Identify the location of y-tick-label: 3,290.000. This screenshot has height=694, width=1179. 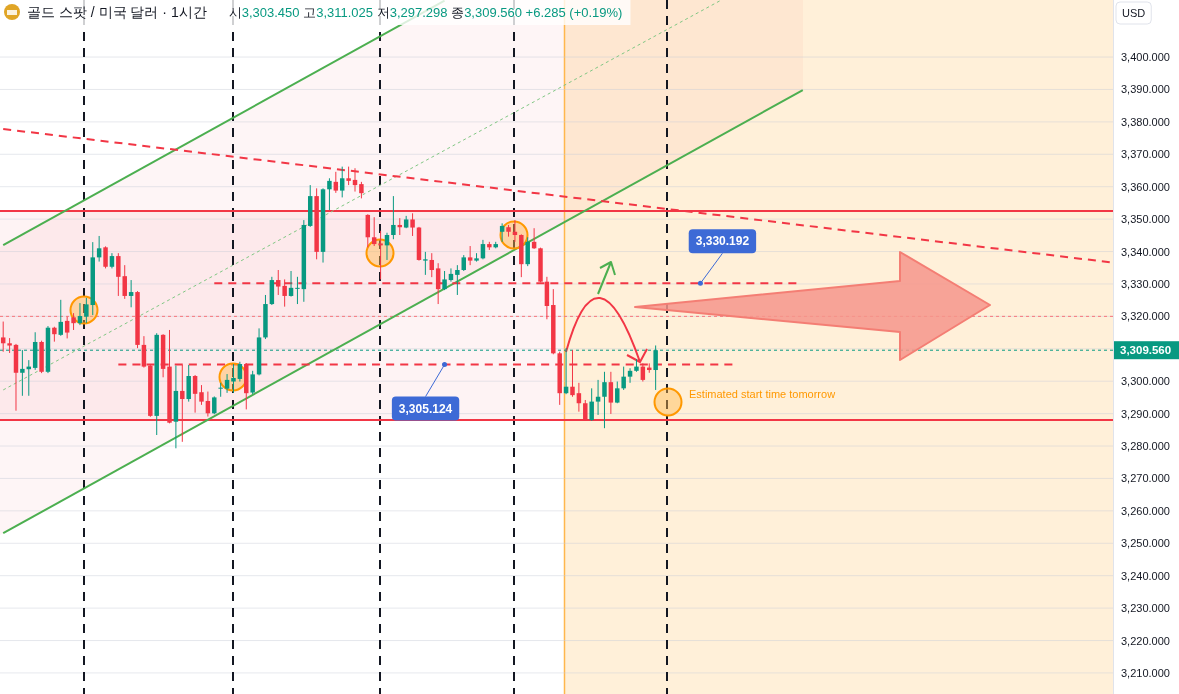
(1145, 413).